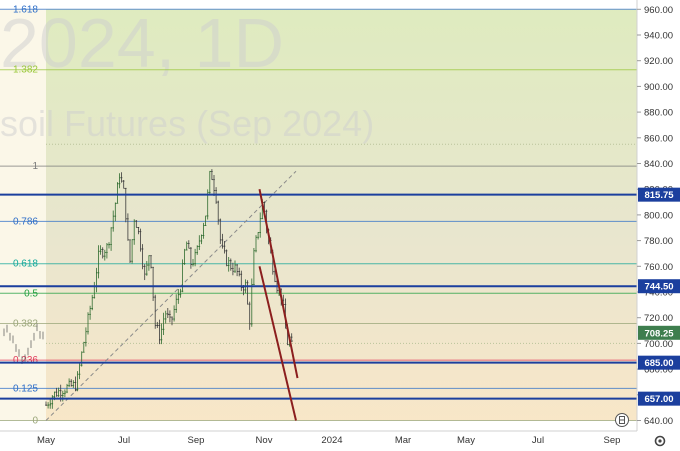  I want to click on fib-labels: 0 0.125 0.236 0.382 0.5 0.618 0.786 1 1.382 1.618, so click(25, 215).